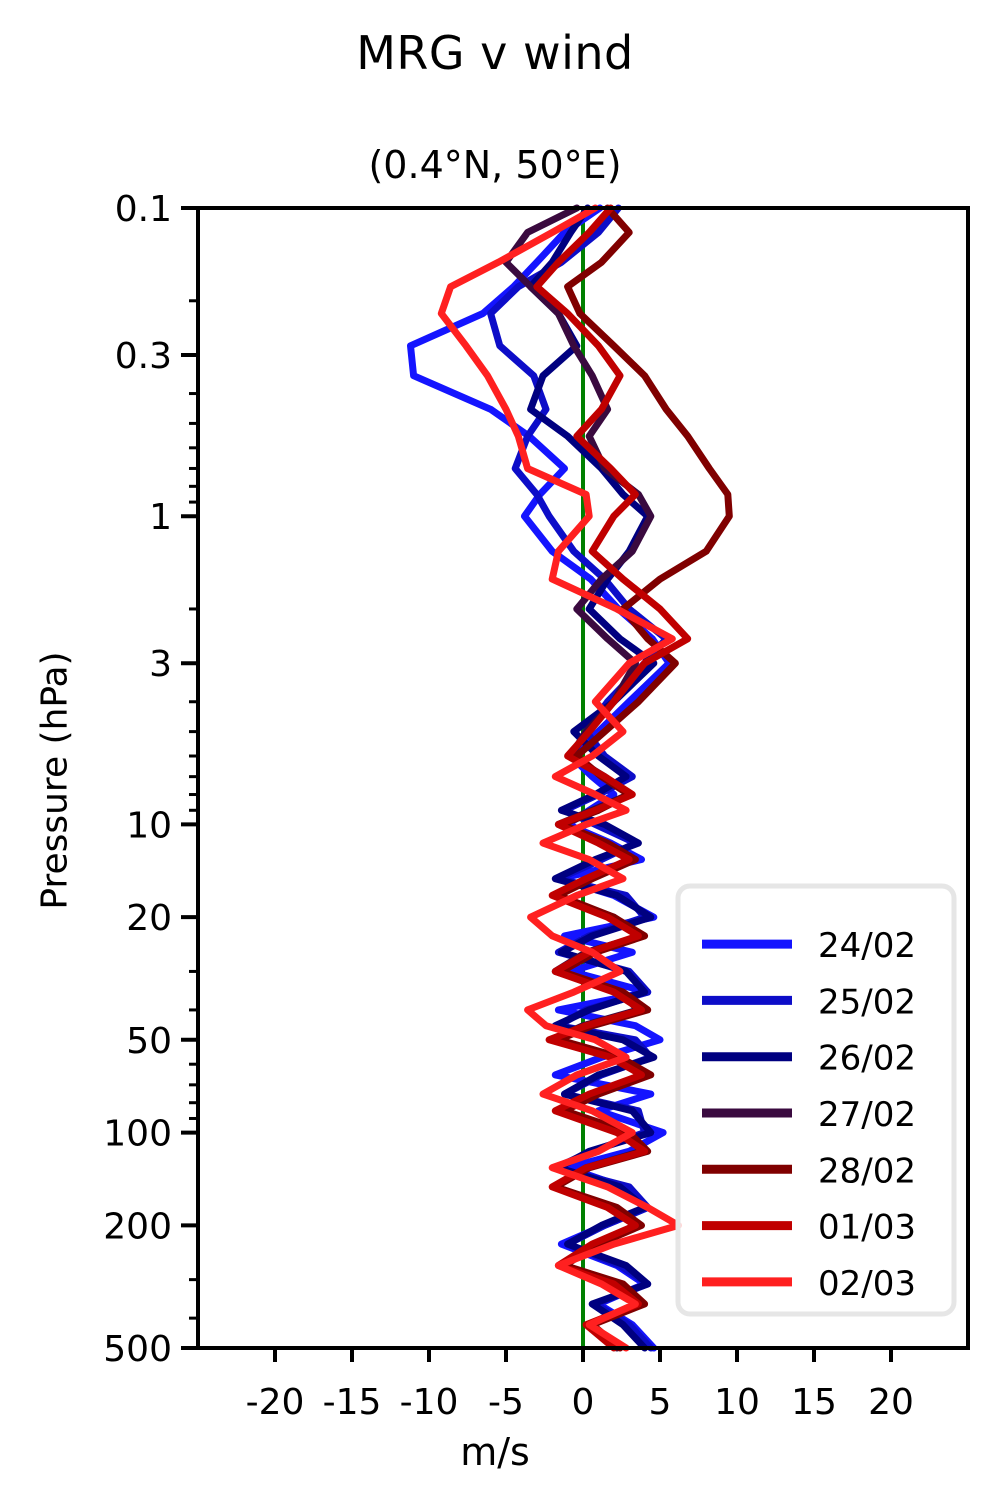 The height and width of the screenshot is (1500, 990). Describe the element at coordinates (867, 1059) in the screenshot. I see `legend-label-26-02: 26/02` at that location.